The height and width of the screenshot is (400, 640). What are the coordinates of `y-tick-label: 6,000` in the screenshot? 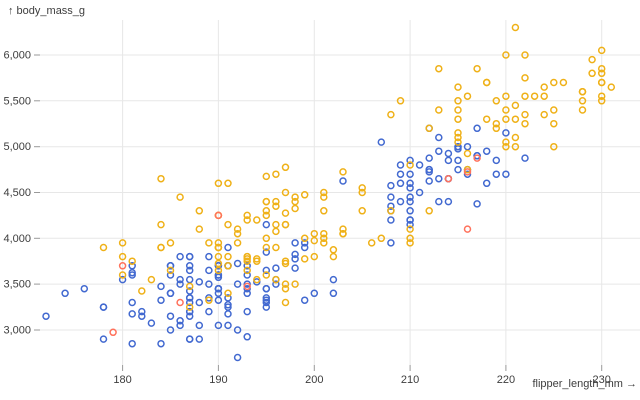 It's located at (17, 56).